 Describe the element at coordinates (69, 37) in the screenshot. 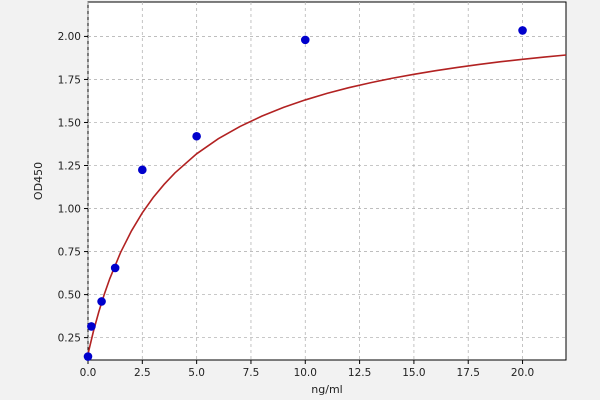

I see `y-tick-label: 2.00` at that location.